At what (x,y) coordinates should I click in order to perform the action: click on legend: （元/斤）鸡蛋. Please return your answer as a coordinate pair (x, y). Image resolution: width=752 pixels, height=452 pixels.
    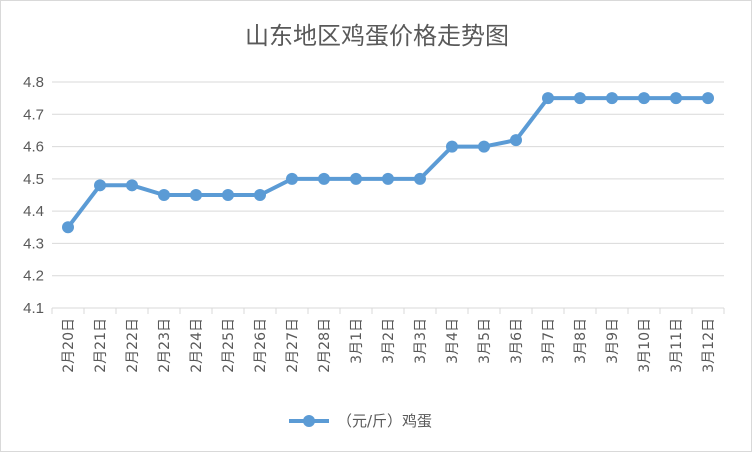
    Looking at the image, I should click on (360, 421).